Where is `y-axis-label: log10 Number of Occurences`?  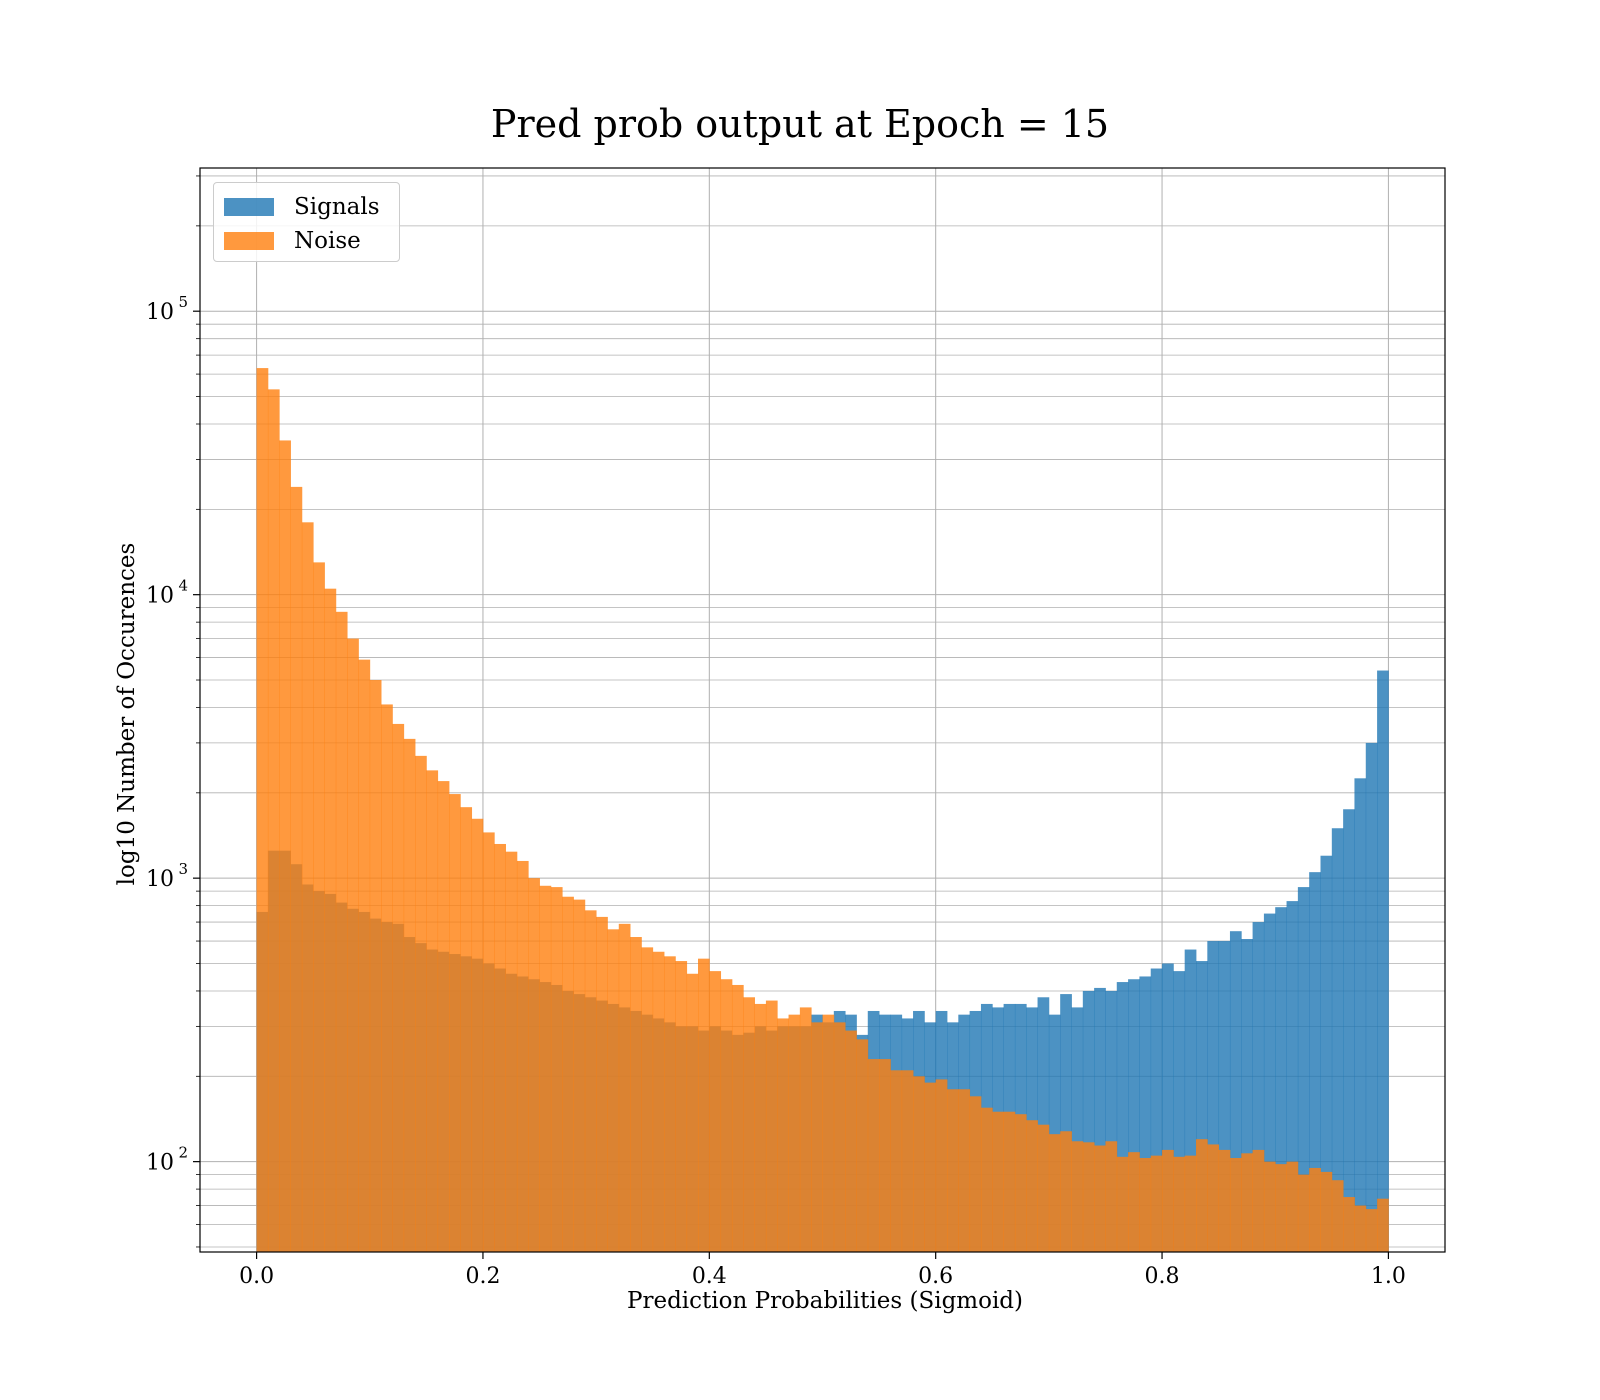
y-axis-label: log10 Number of Occurences is located at coordinates (127, 714).